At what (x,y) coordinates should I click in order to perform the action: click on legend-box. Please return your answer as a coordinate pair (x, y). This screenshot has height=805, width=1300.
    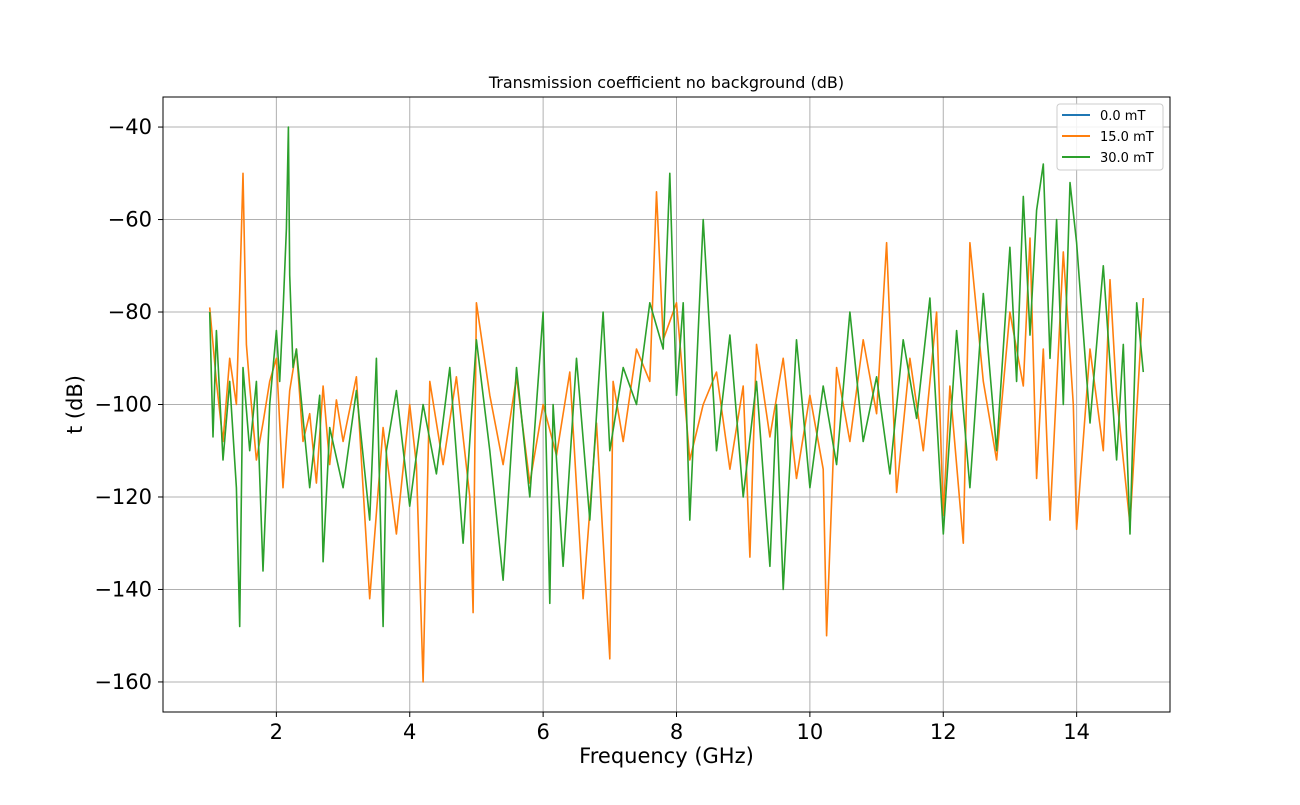
    Looking at the image, I should click on (1110, 137).